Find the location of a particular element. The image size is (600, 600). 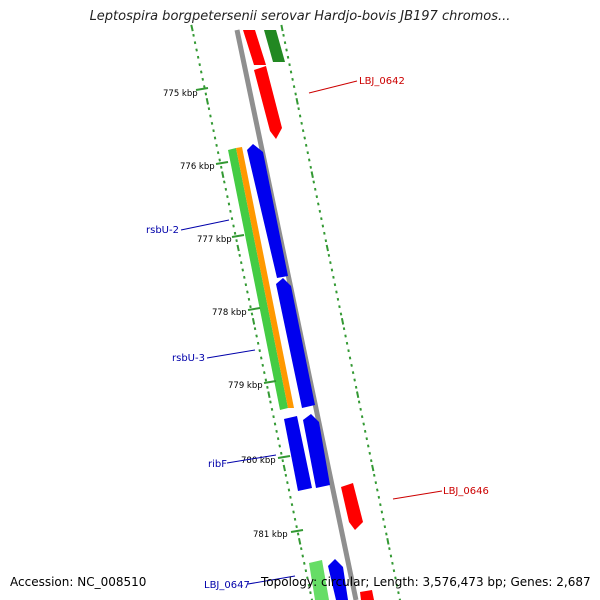

gene-label-rsbU-2: rsbU-2 is located at coordinates (162, 230).